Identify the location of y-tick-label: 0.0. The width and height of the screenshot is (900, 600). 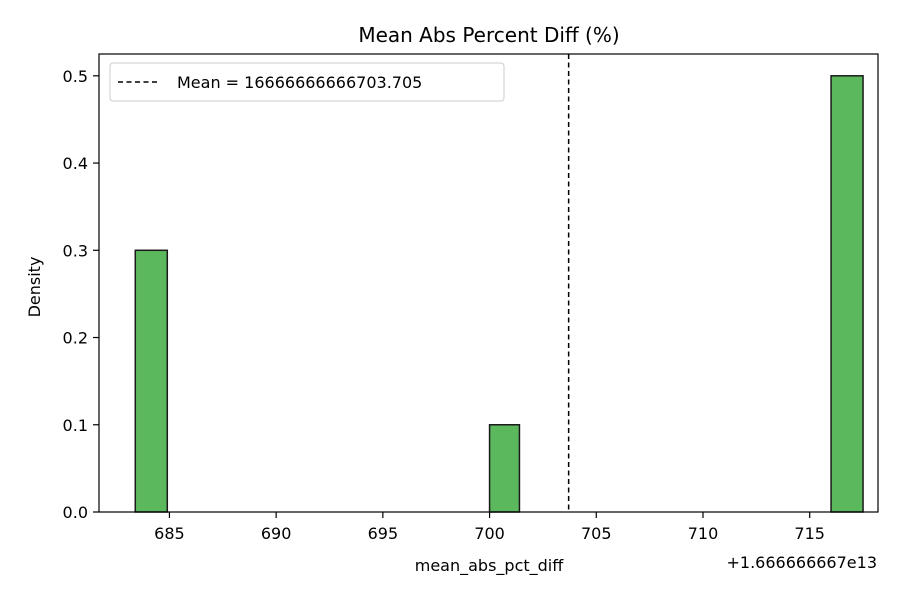
(75, 512).